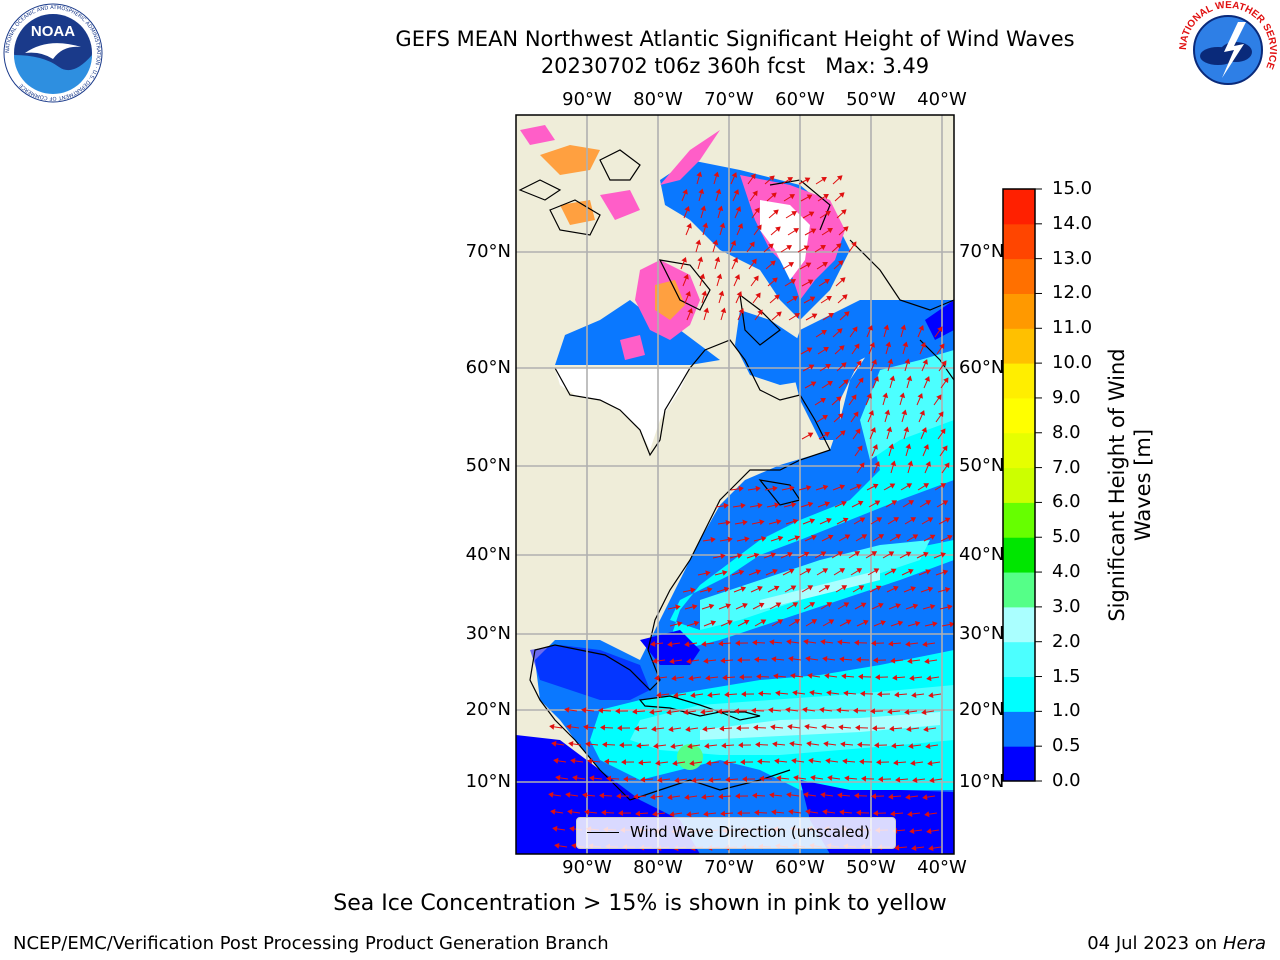  I want to click on colorbar-label: 1.0, so click(1066, 711).